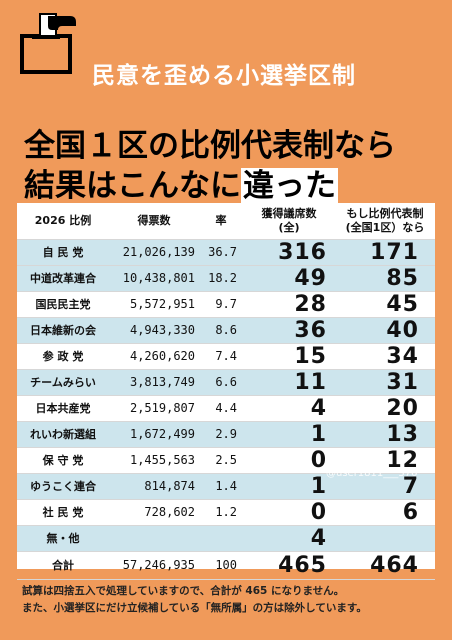  I want to click on table-row: 国民民主党 5,572,951 9.7 28 45, so click(226, 304).